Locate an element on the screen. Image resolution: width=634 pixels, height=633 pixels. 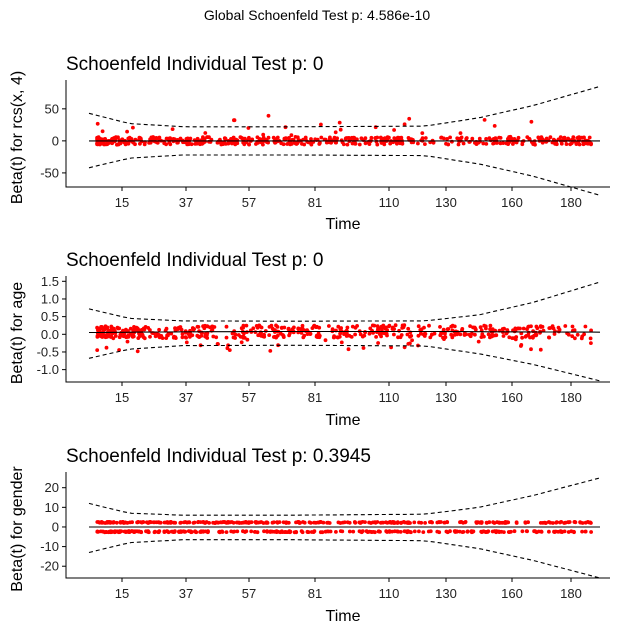
x-tick-label: 180 is located at coordinates (571, 397).